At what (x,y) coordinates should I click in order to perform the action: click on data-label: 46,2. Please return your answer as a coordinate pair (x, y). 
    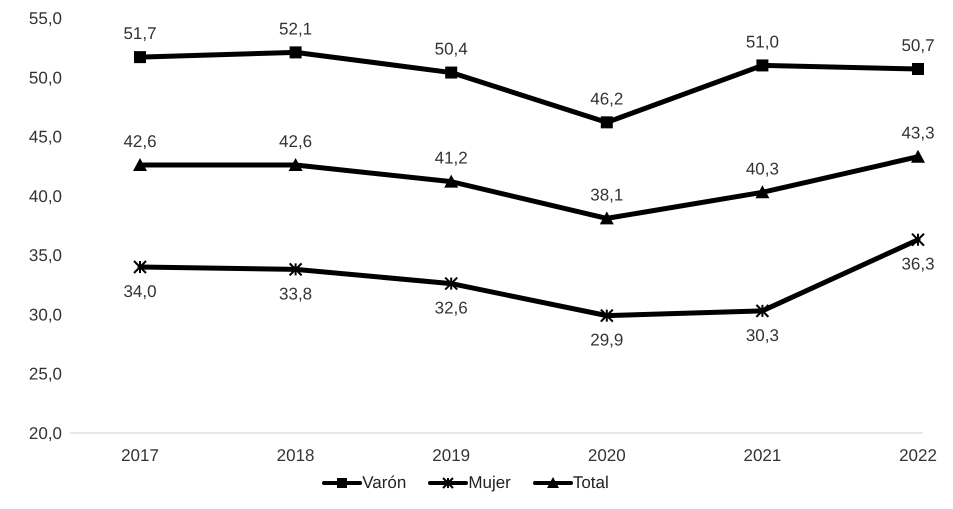
    Looking at the image, I should click on (607, 98).